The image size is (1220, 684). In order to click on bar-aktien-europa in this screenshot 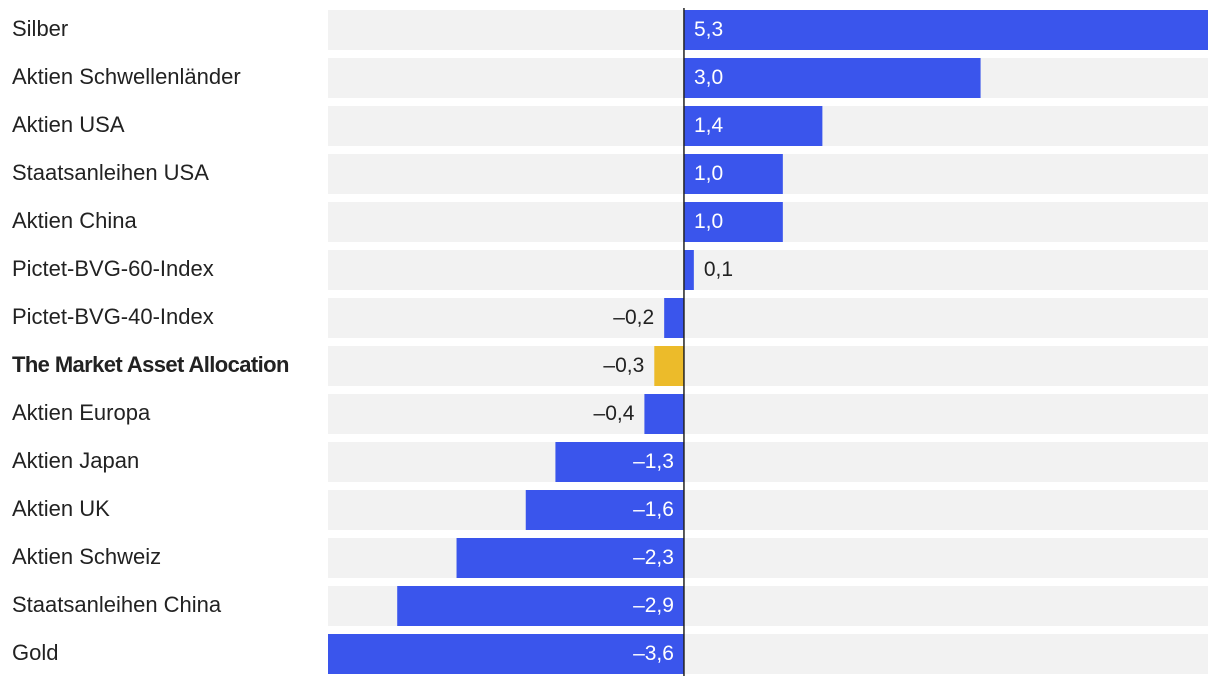, I will do `click(664, 414)`.